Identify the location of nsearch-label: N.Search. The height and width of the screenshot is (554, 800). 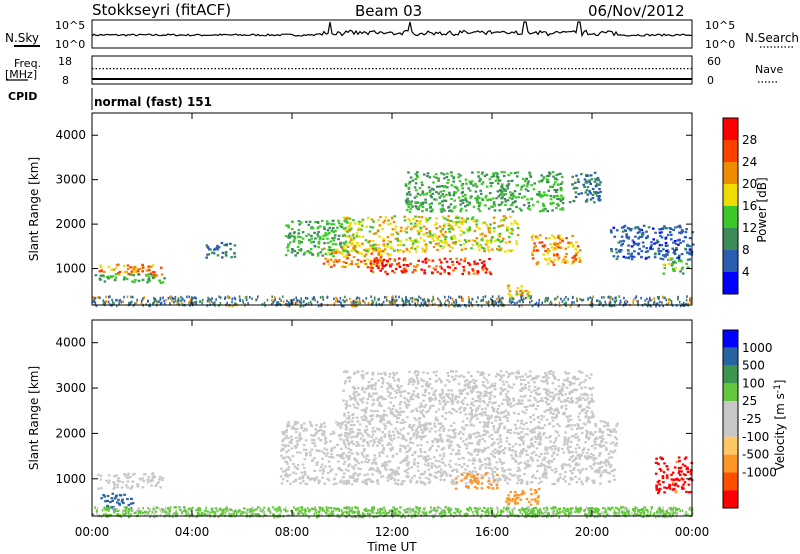
(772, 38).